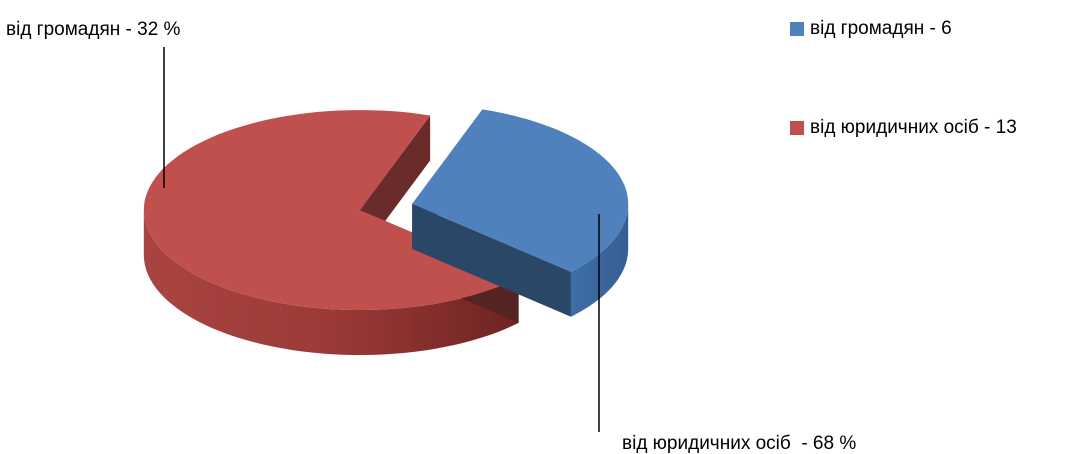  Describe the element at coordinates (881, 28) in the screenshot. I see `legend-label-citizens: від громадян - 6` at that location.